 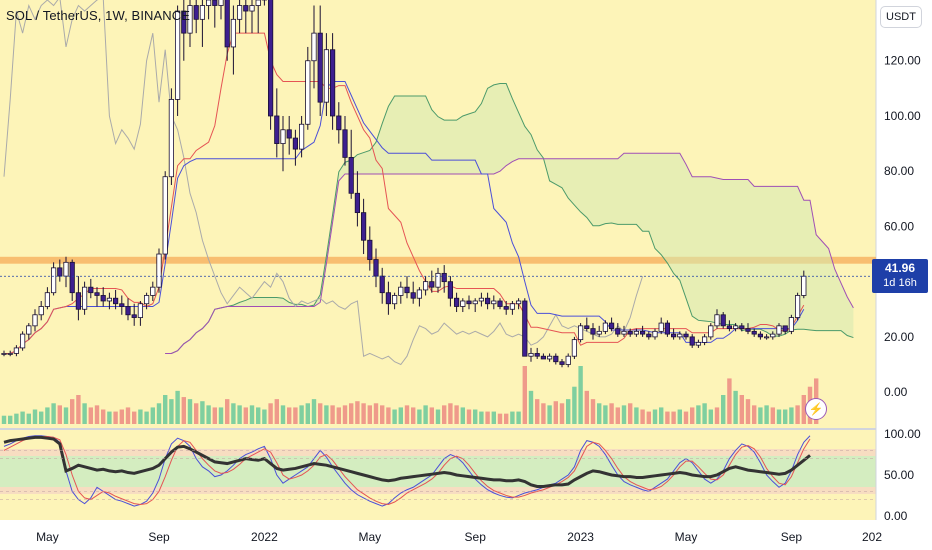 I want to click on oscillator-axis-tick: 50.00, so click(x=899, y=475).